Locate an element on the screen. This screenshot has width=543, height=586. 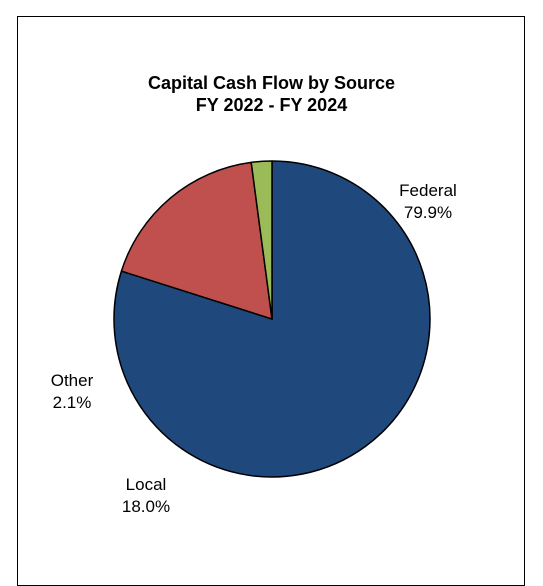
slice-label-federal: Federal is located at coordinates (428, 190).